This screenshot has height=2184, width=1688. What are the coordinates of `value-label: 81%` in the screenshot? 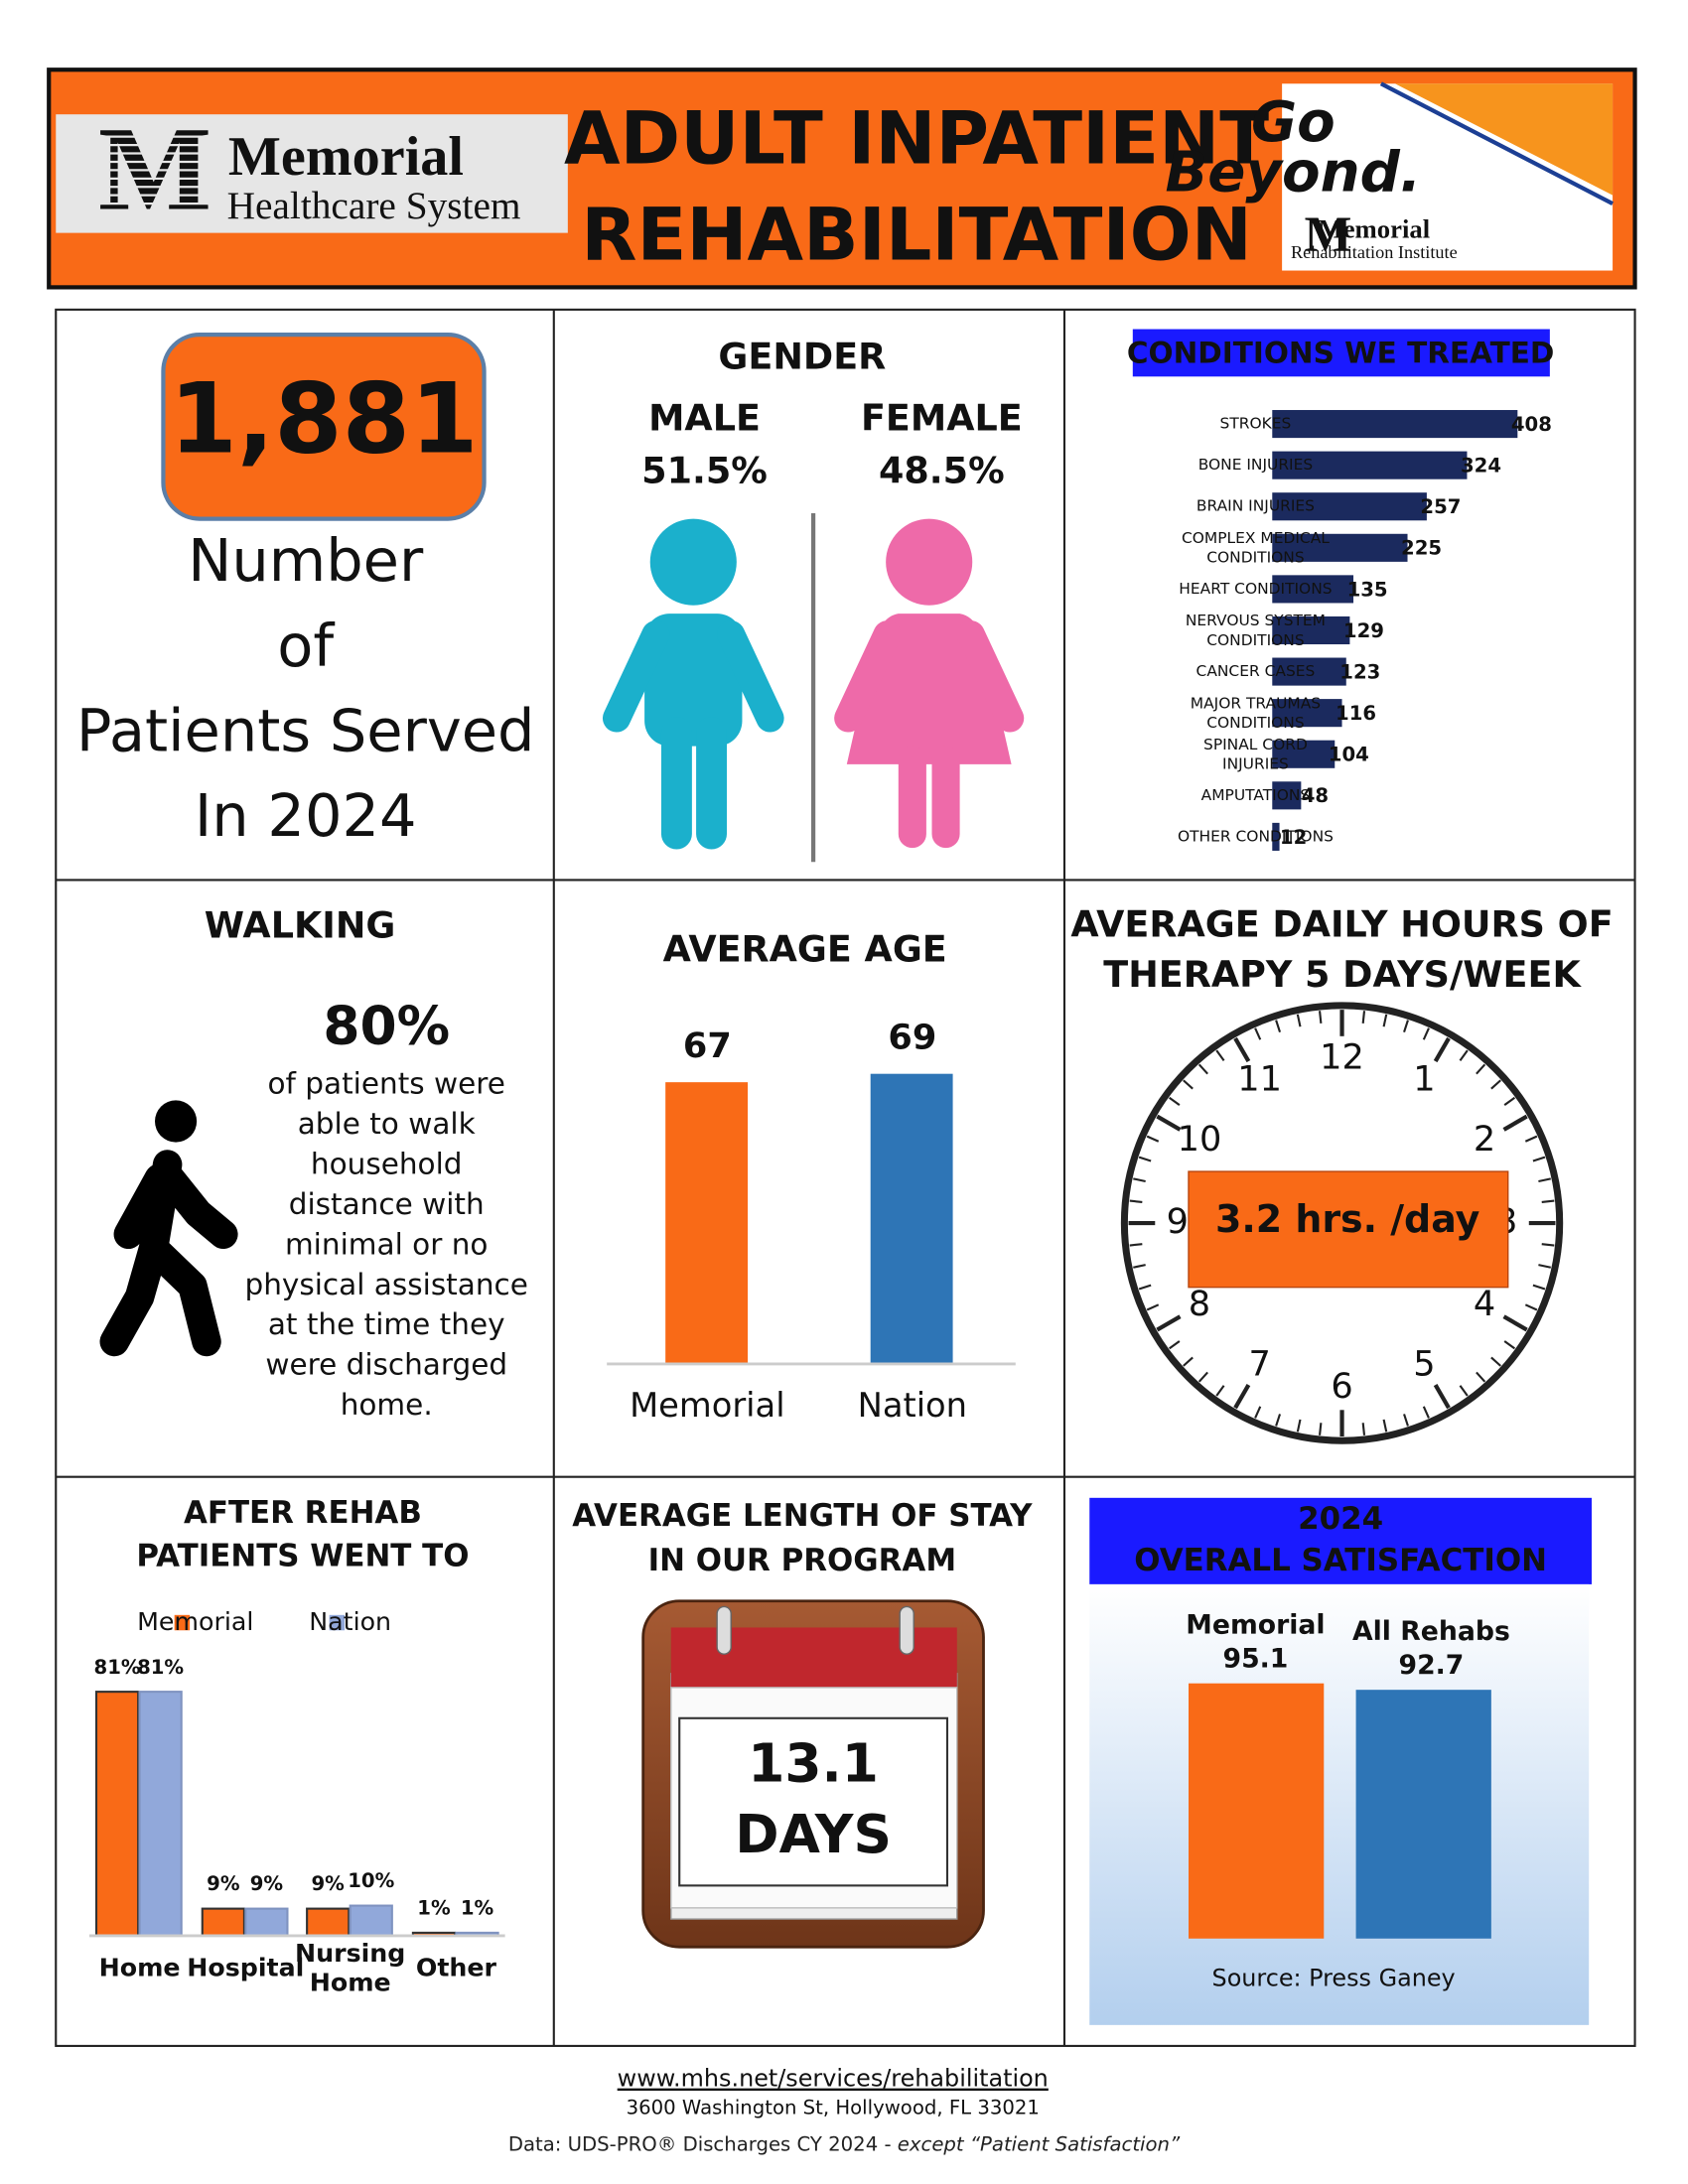 It's located at (117, 1667).